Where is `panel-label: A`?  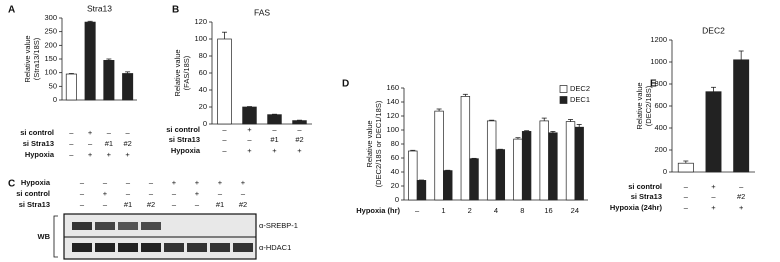
panel-label: A is located at coordinates (11, 10).